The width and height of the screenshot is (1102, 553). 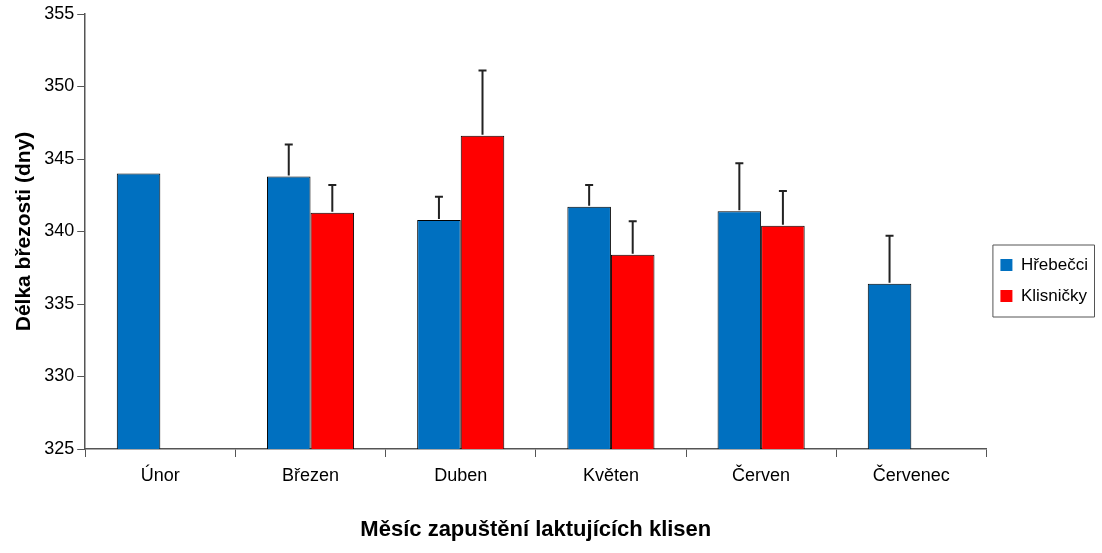 I want to click on y-tick-label: 350, so click(x=59, y=85).